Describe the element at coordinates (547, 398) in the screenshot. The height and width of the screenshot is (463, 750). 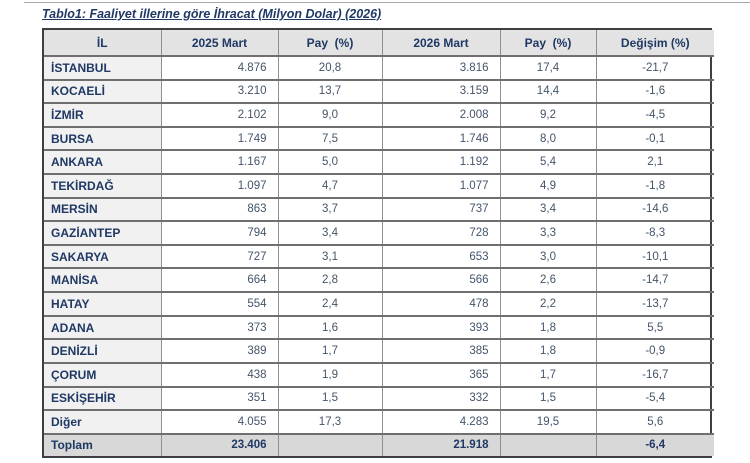
I see `cell-2026-share: 1,5` at that location.